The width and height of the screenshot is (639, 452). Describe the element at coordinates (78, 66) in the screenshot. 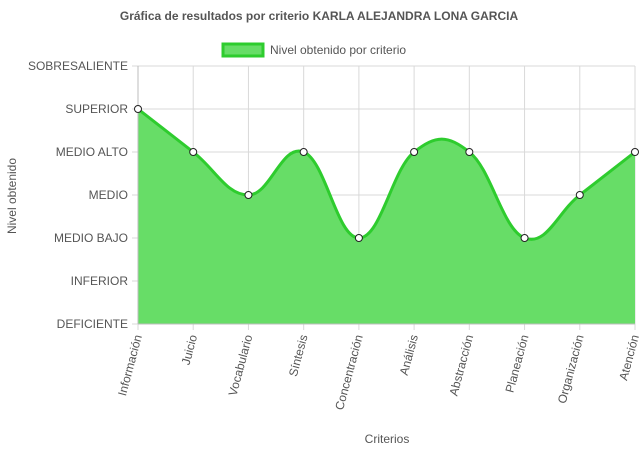

I see `y-tick-label: SOBRESALIENTE` at that location.